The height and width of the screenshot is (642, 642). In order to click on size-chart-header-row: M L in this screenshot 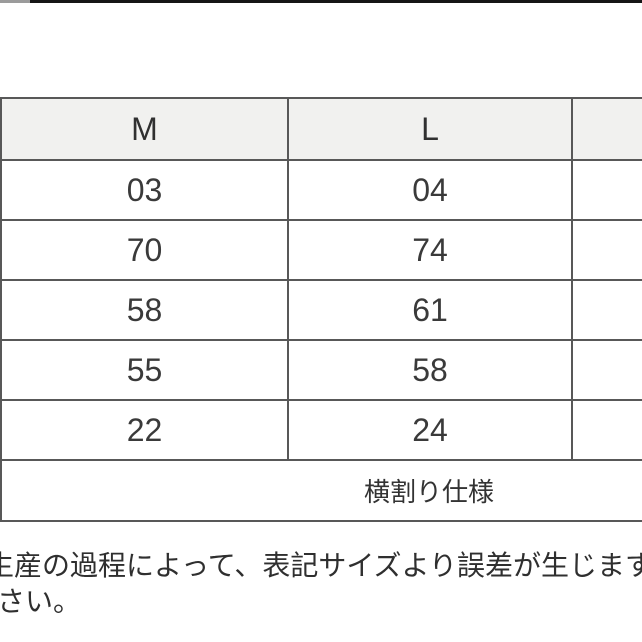, I will do `click(321, 129)`.